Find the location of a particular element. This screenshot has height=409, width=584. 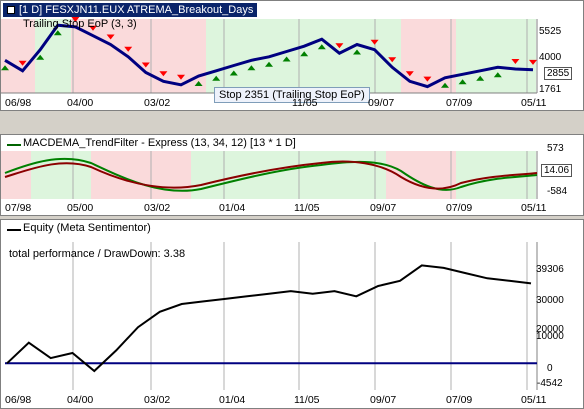

macd-current-box: 14.06 is located at coordinates (557, 170).